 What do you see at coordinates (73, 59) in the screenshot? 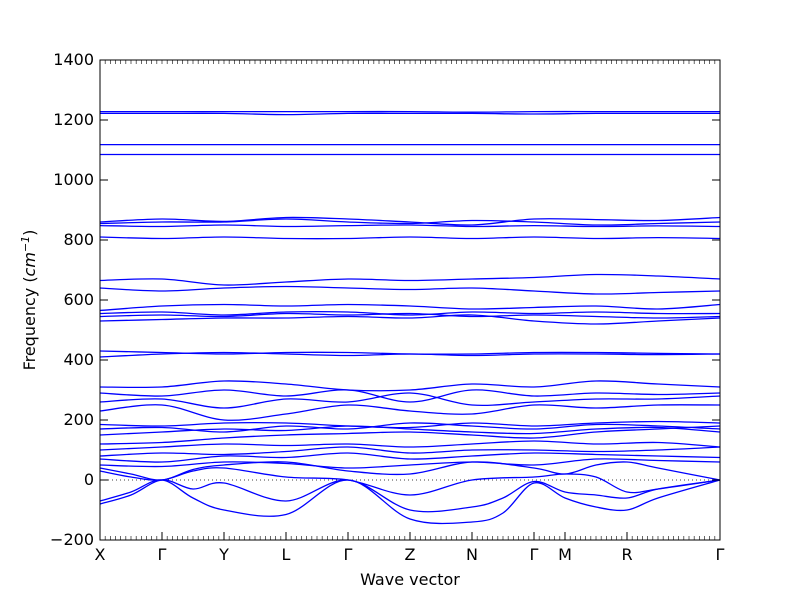
I see `y-tick-label: 1400` at bounding box center [73, 59].